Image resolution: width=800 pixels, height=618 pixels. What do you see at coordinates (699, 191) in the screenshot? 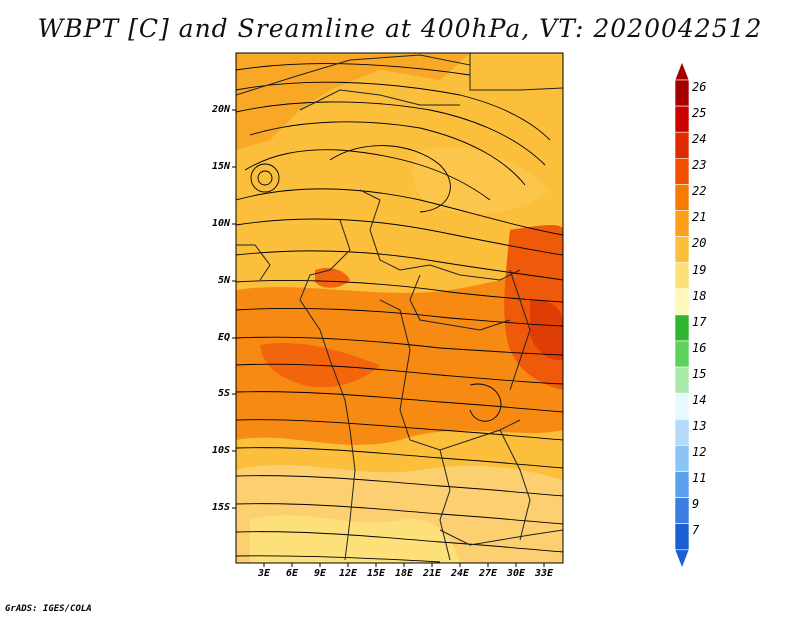
I see `colorbar-label: 22` at bounding box center [699, 191].